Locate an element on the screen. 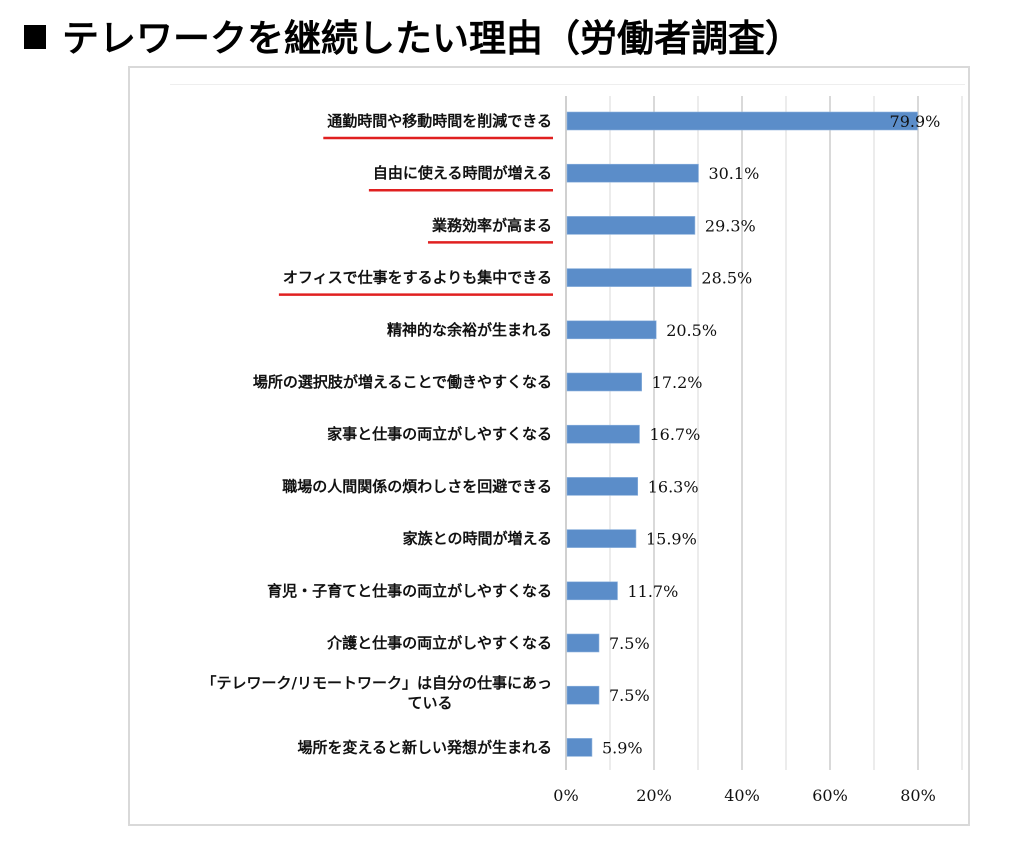 The width and height of the screenshot is (1024, 844). category-label-10: 介護と仕事の両立がしやすくなる is located at coordinates (439, 643).